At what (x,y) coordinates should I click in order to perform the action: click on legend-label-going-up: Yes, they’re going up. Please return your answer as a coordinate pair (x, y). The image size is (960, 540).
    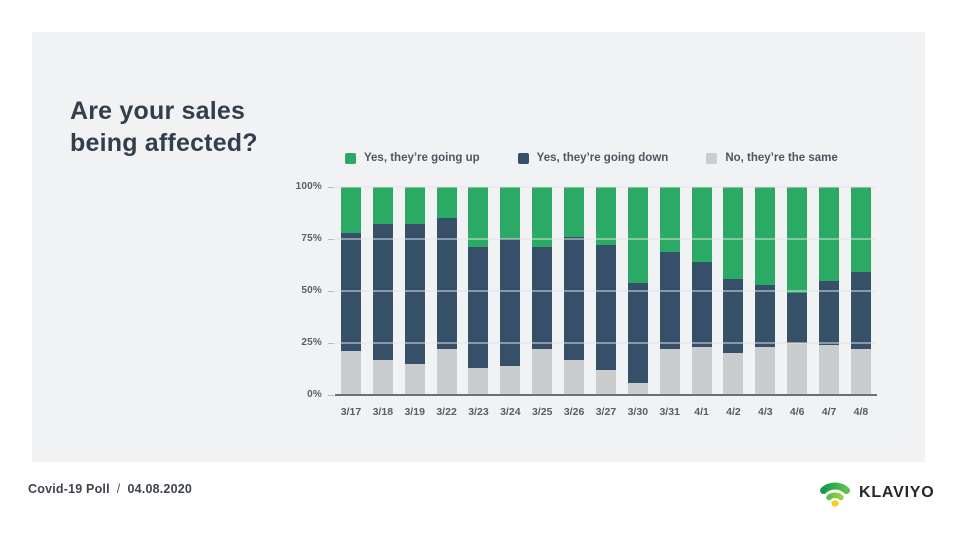
    Looking at the image, I should click on (422, 158).